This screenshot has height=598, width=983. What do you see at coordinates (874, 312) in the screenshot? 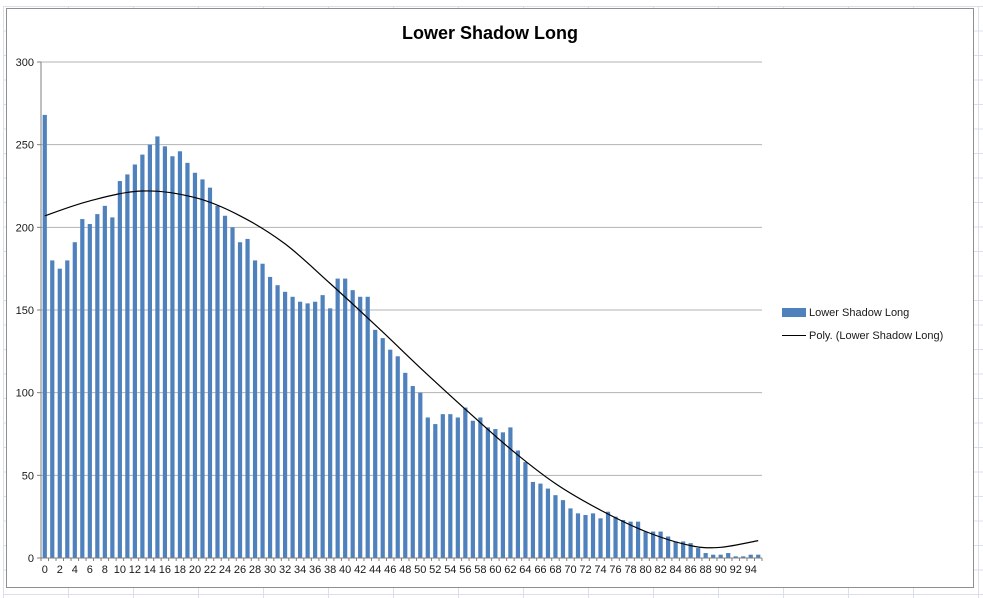
I see `legend-entry-bar: Lower Shadow Long` at bounding box center [874, 312].